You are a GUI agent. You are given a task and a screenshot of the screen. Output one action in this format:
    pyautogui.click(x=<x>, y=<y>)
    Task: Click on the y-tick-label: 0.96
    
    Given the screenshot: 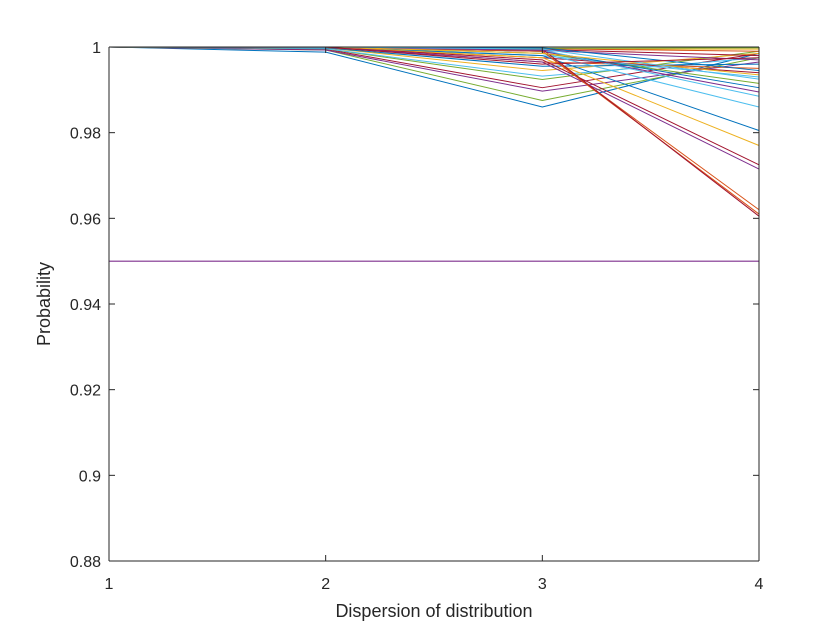 What is the action you would take?
    pyautogui.click(x=85, y=219)
    